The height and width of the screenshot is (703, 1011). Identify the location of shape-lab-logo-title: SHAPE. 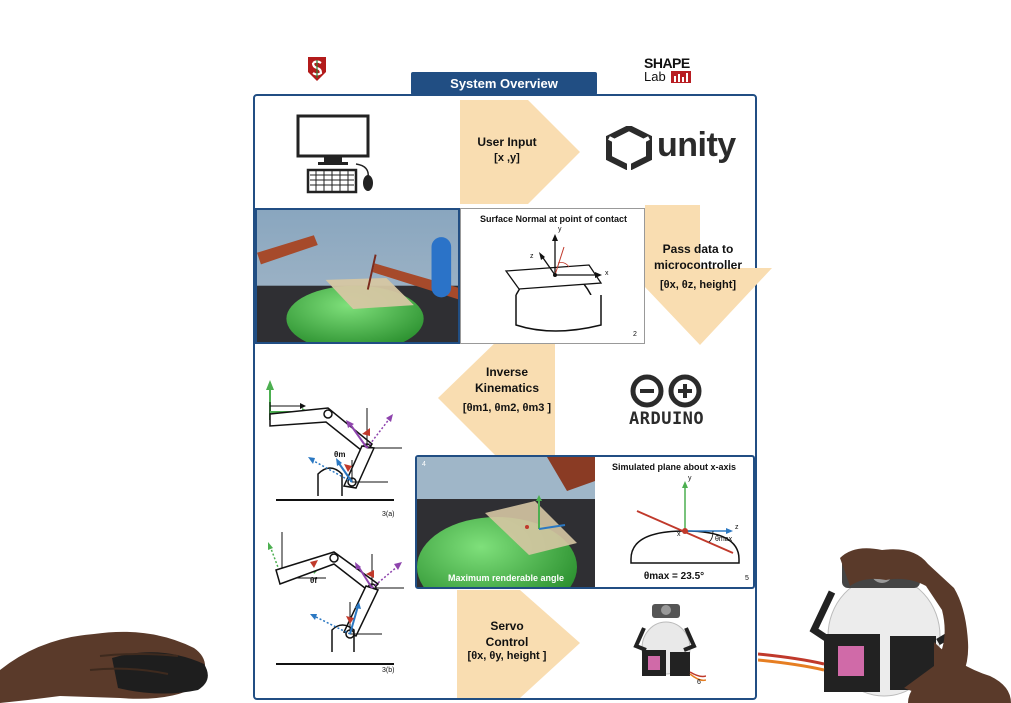
(667, 63).